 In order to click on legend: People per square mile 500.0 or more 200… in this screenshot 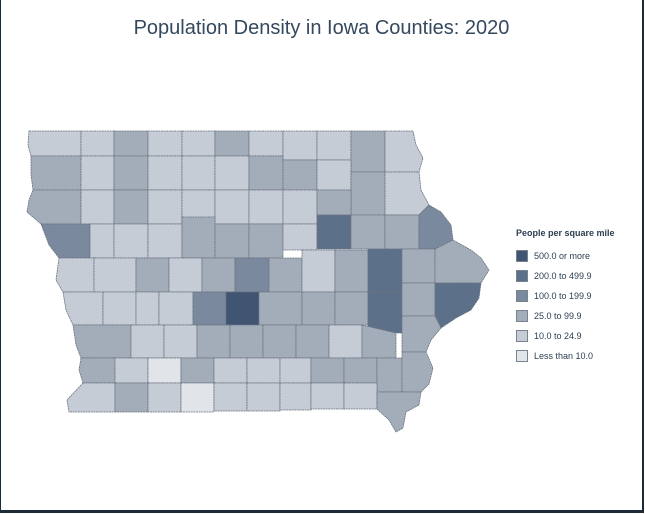, I will do `click(576, 297)`.